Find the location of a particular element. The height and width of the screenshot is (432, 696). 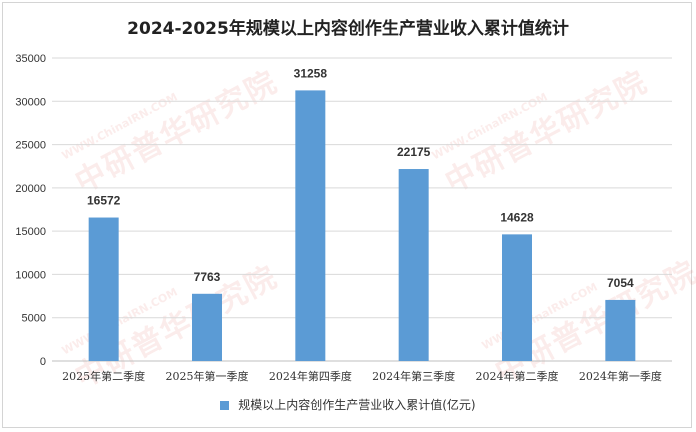

data-label: 7763 is located at coordinates (207, 277).